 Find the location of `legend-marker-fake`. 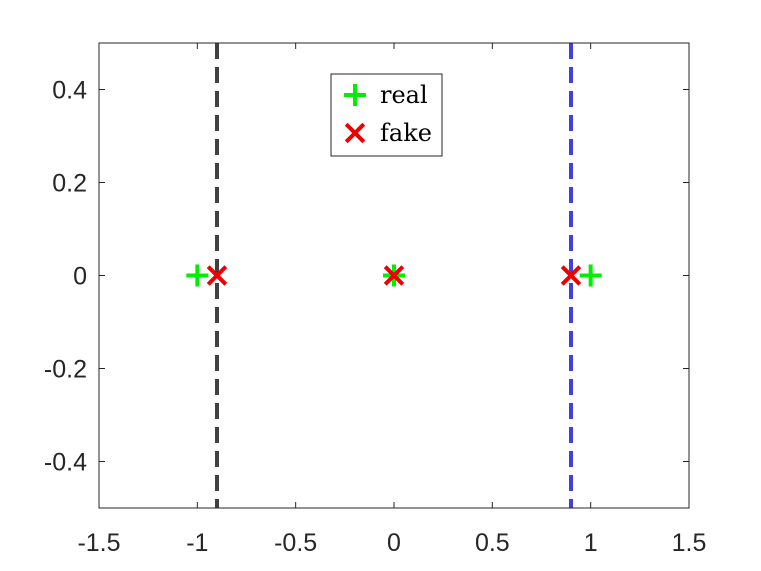

legend-marker-fake is located at coordinates (355, 133).